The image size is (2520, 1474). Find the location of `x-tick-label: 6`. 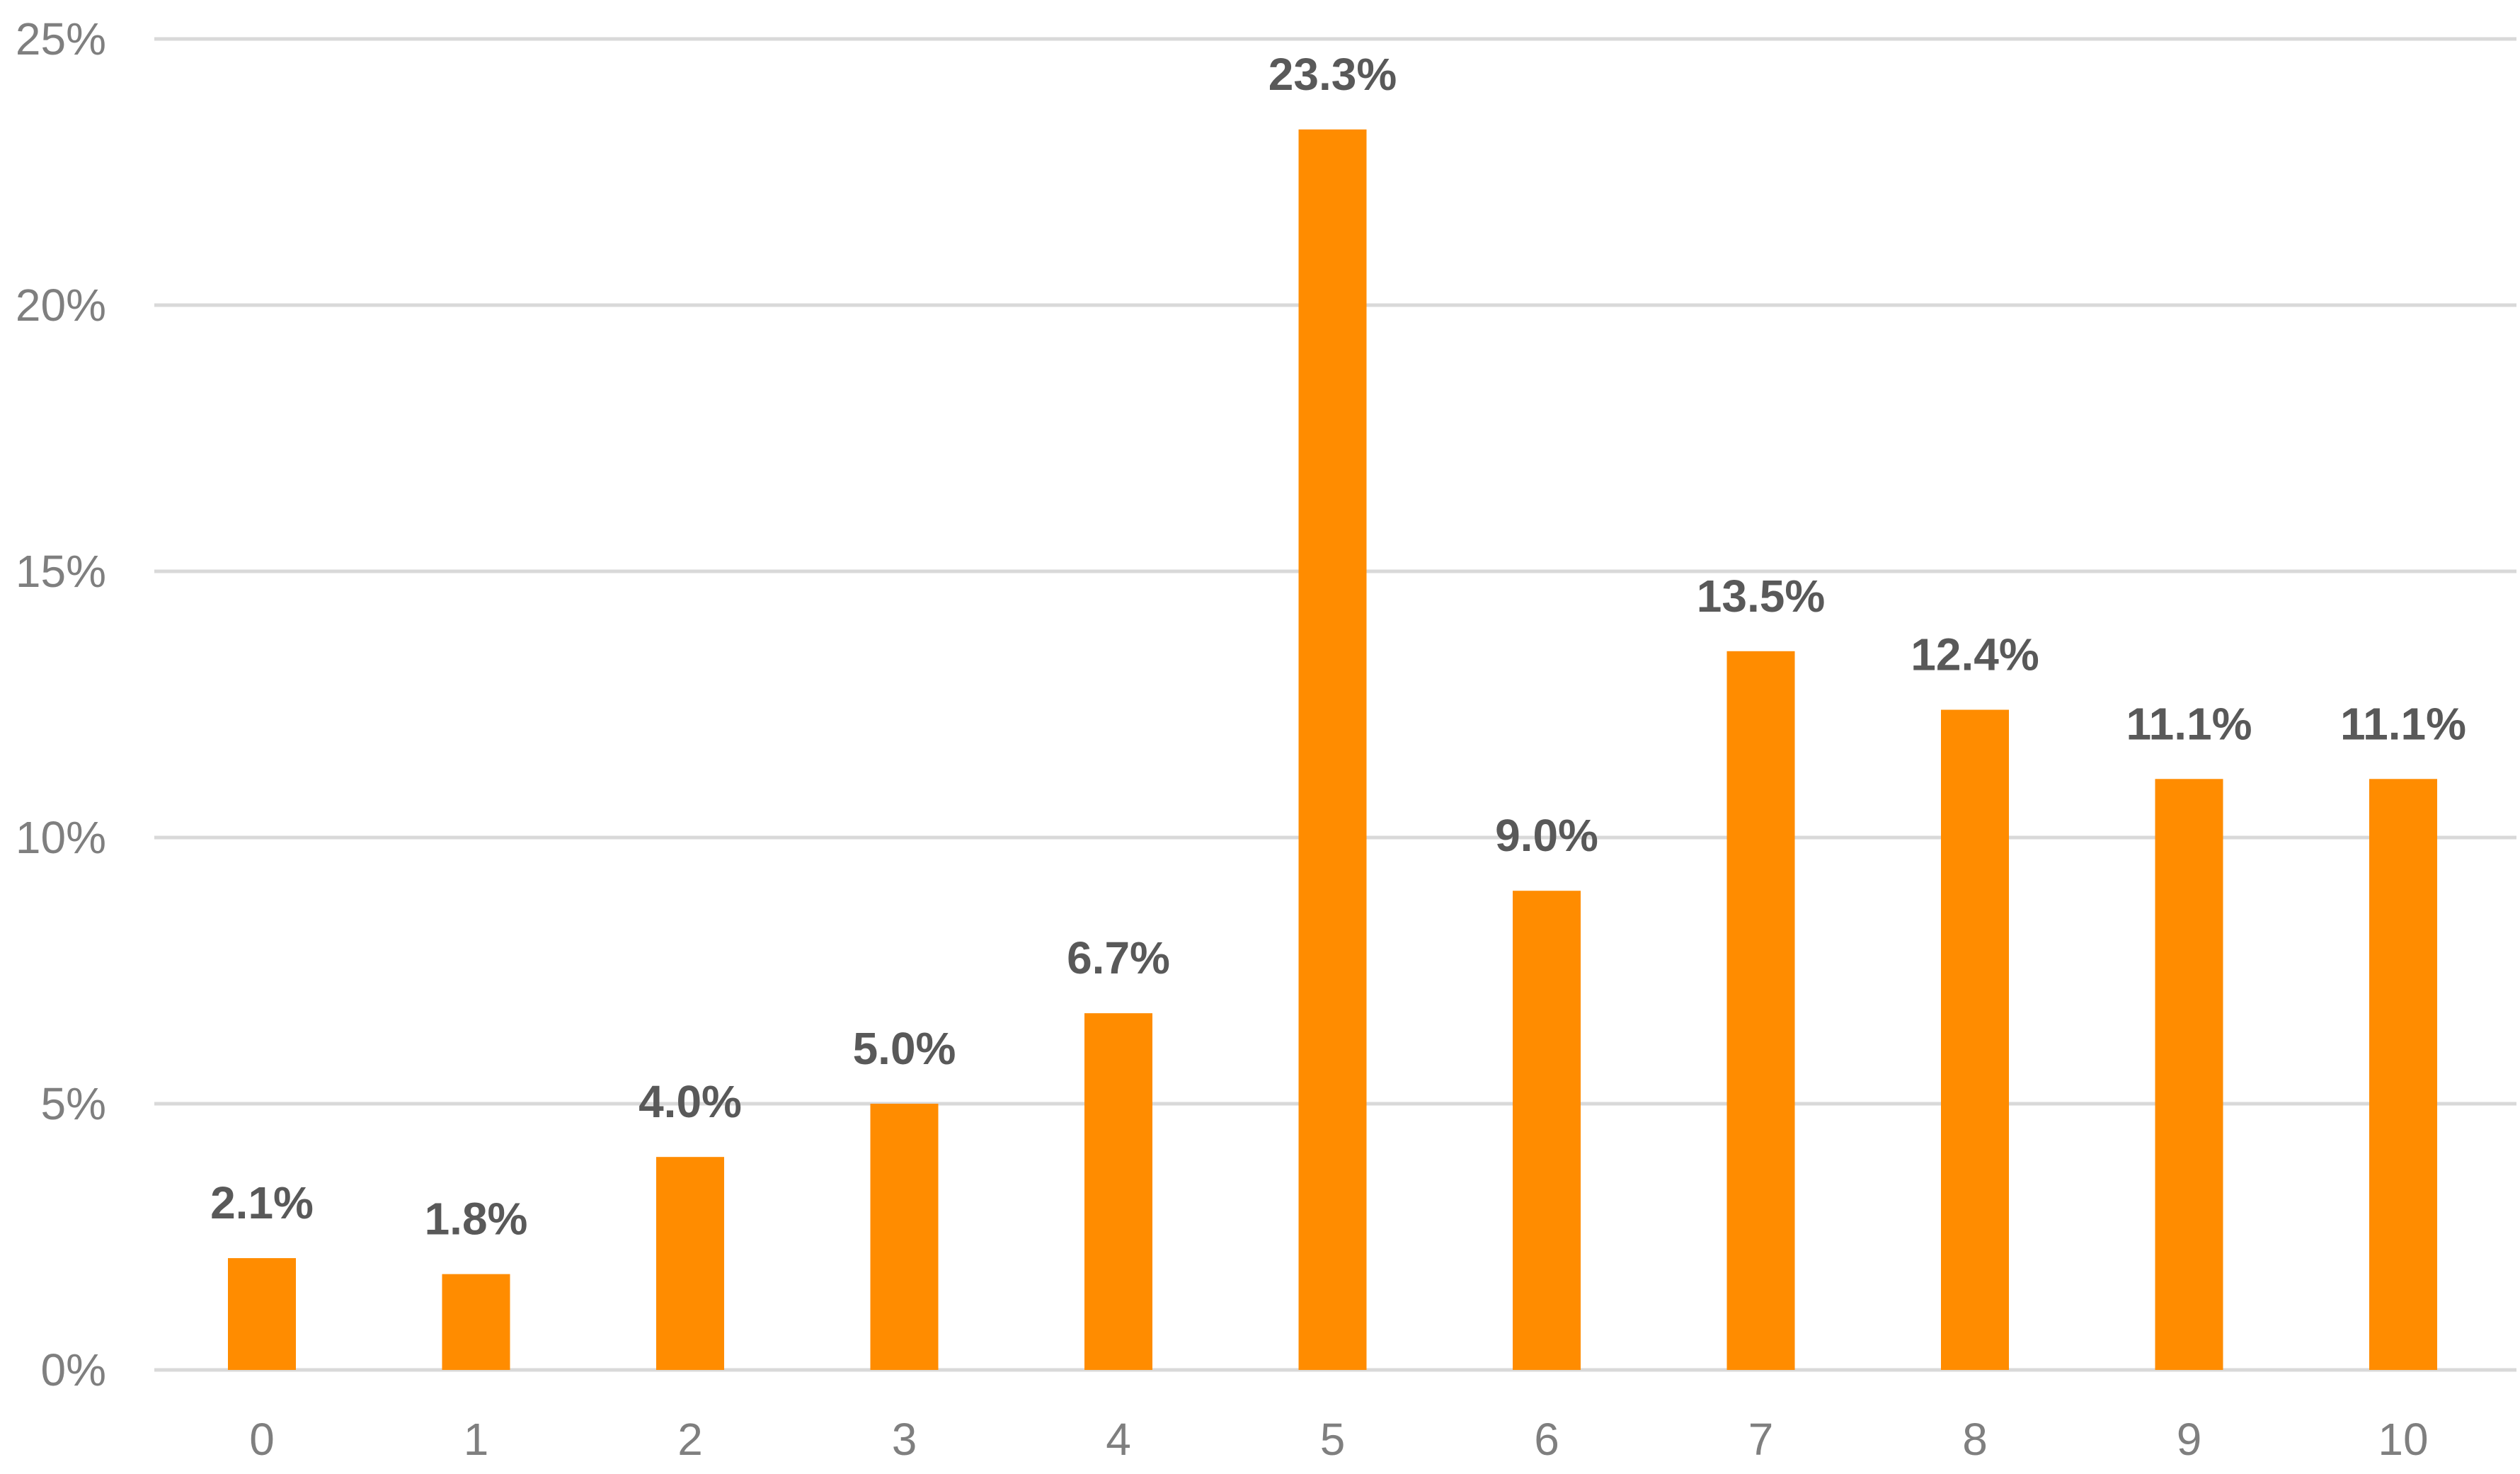

x-tick-label: 6 is located at coordinates (1546, 1439).